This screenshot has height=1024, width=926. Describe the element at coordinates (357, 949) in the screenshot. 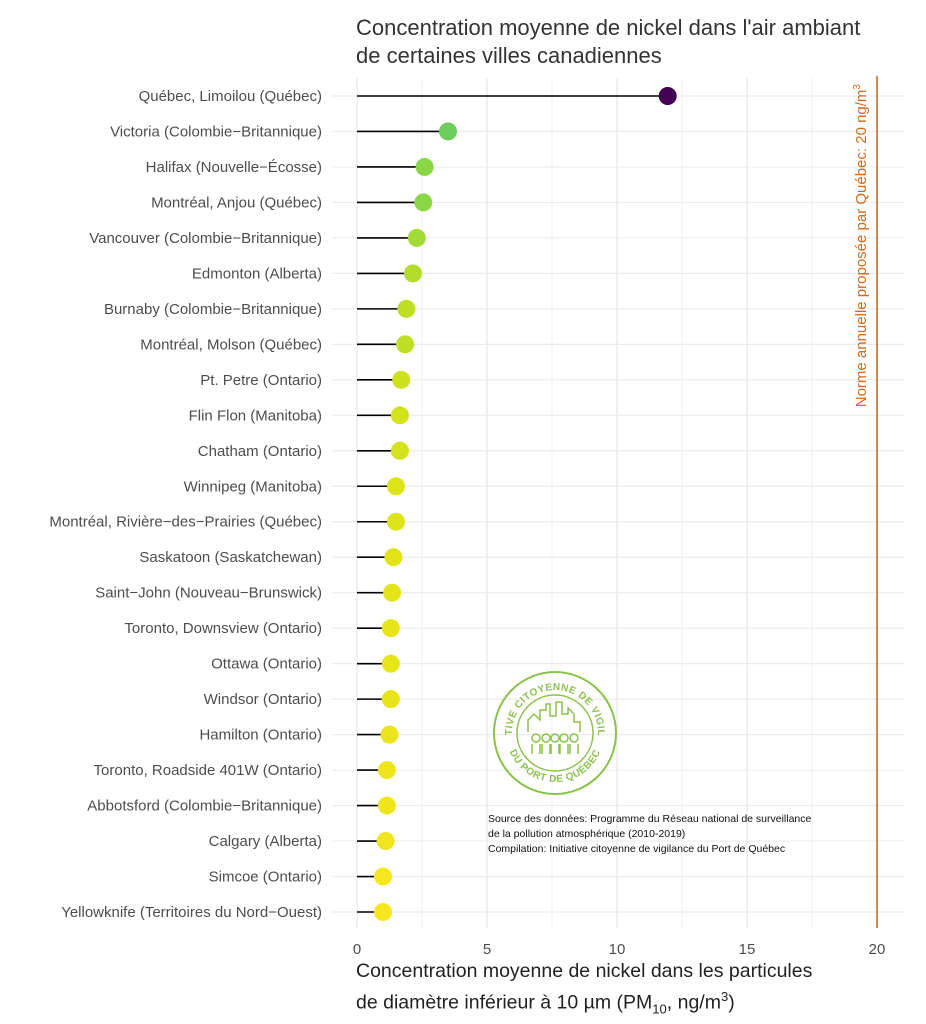

I see `x-tick-label: 0` at that location.